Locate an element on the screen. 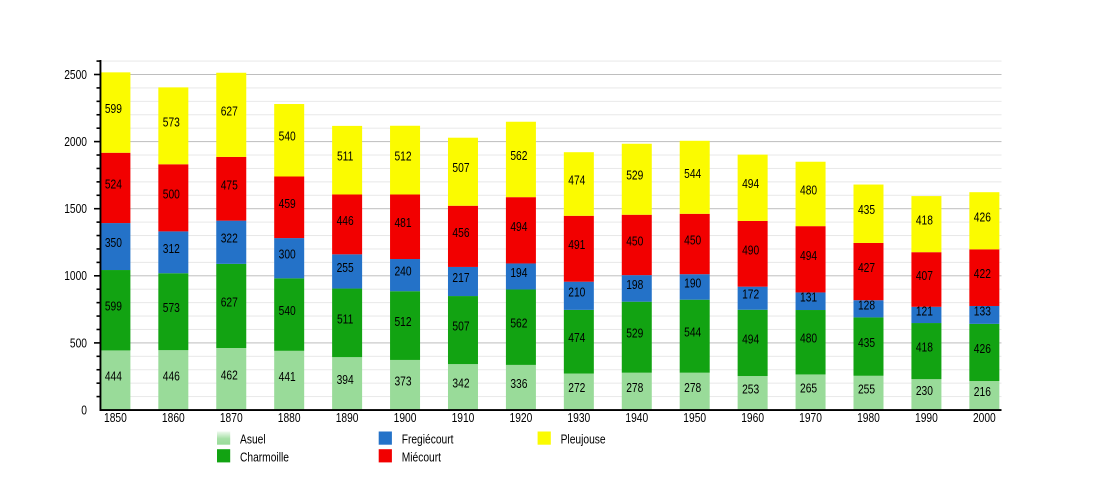  svg-text: 1870 is located at coordinates (231, 418).